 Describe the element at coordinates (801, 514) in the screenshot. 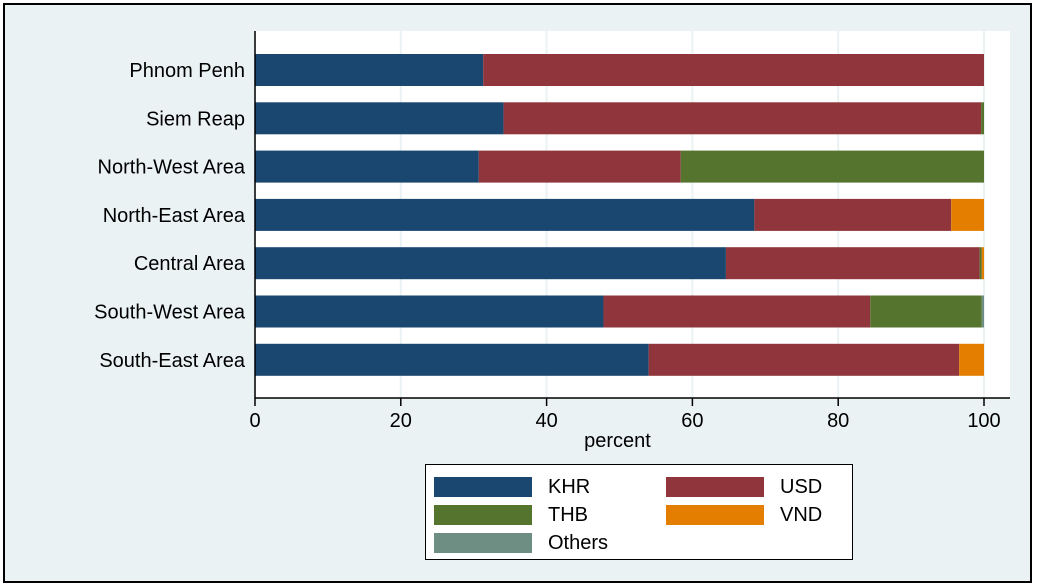

I see `legend-label: VND` at that location.